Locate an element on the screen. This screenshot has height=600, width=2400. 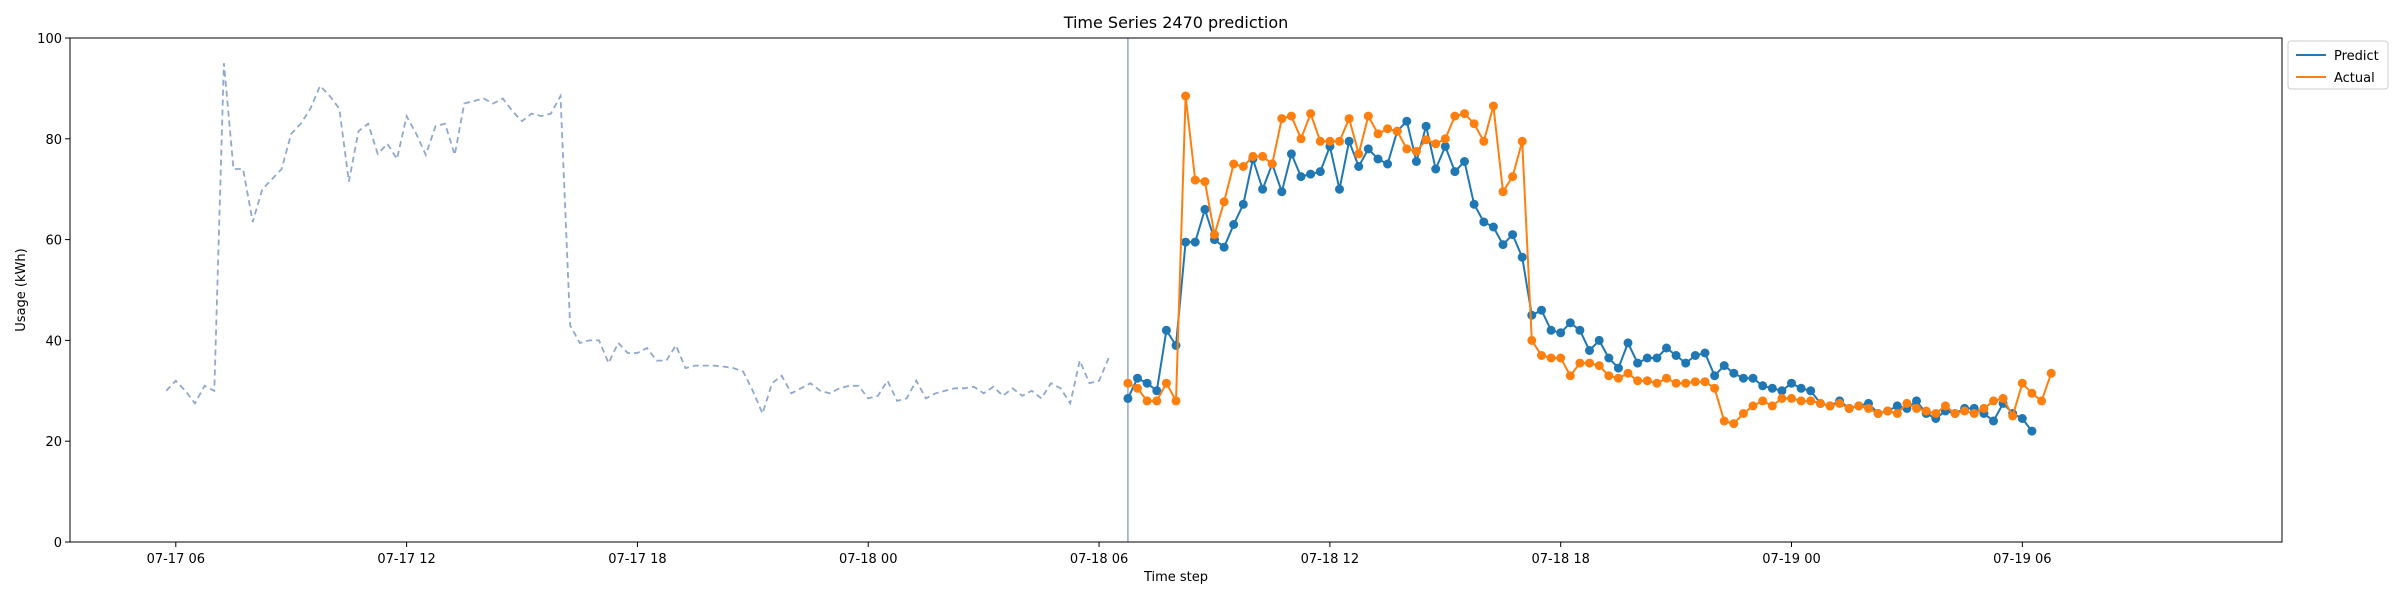
x-axis-label: Time step is located at coordinates (1175, 577).